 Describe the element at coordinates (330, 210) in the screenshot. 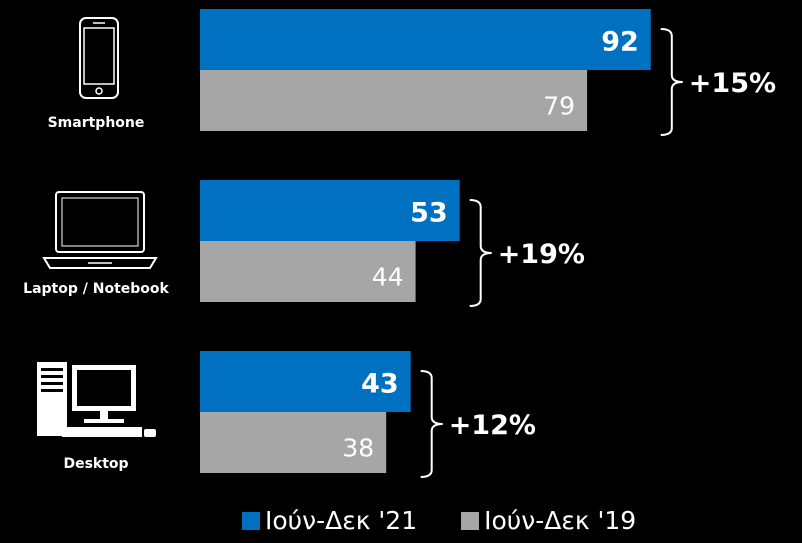

I see `bar-laptop-notebook-current` at that location.